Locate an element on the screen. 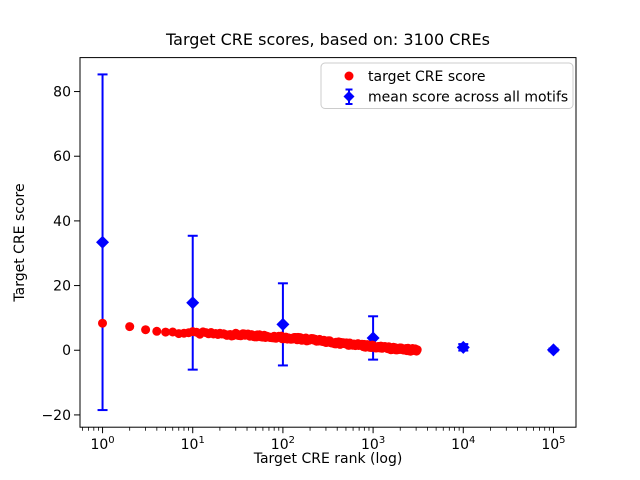 The height and width of the screenshot is (480, 640). x-major-ticks is located at coordinates (328, 430).